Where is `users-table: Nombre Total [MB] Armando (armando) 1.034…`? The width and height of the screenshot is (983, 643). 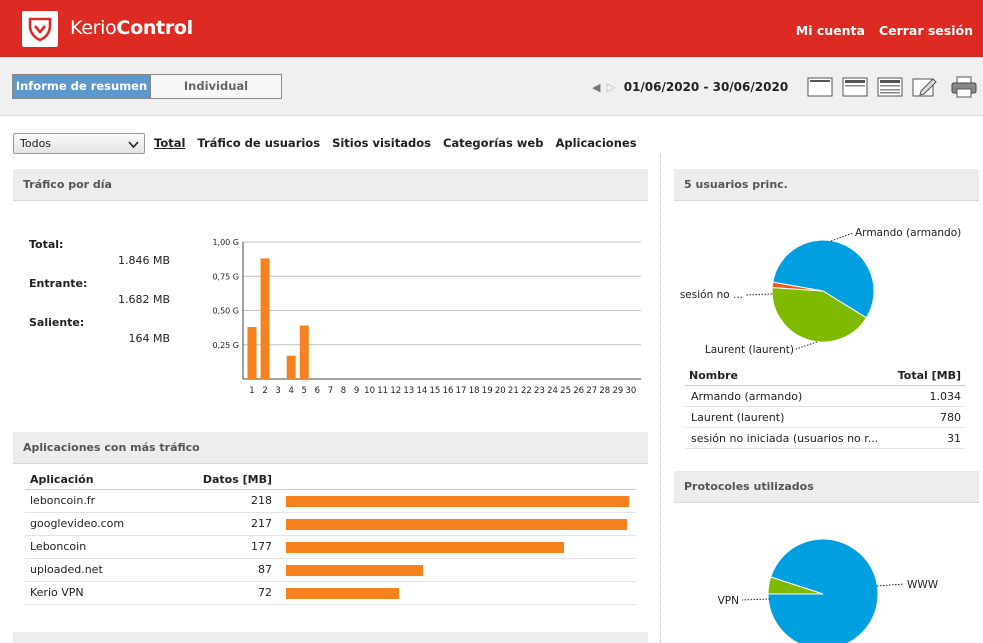 users-table: Nombre Total [MB] Armando (armando) 1.034… is located at coordinates (825, 409).